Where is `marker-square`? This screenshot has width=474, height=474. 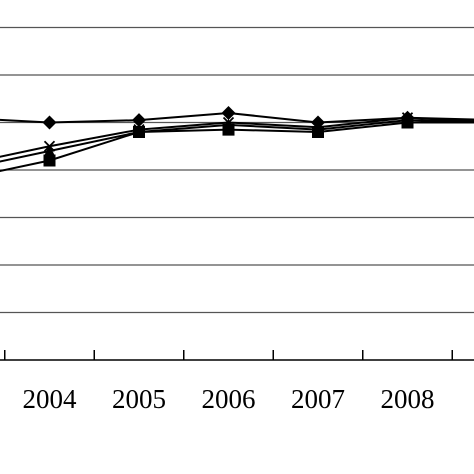
marker-square is located at coordinates (49, 160).